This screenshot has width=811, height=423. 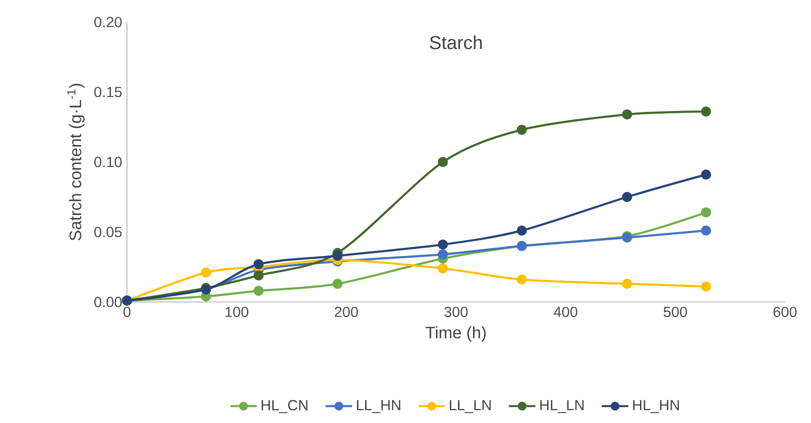 I want to click on text: Starch, so click(x=456, y=43).